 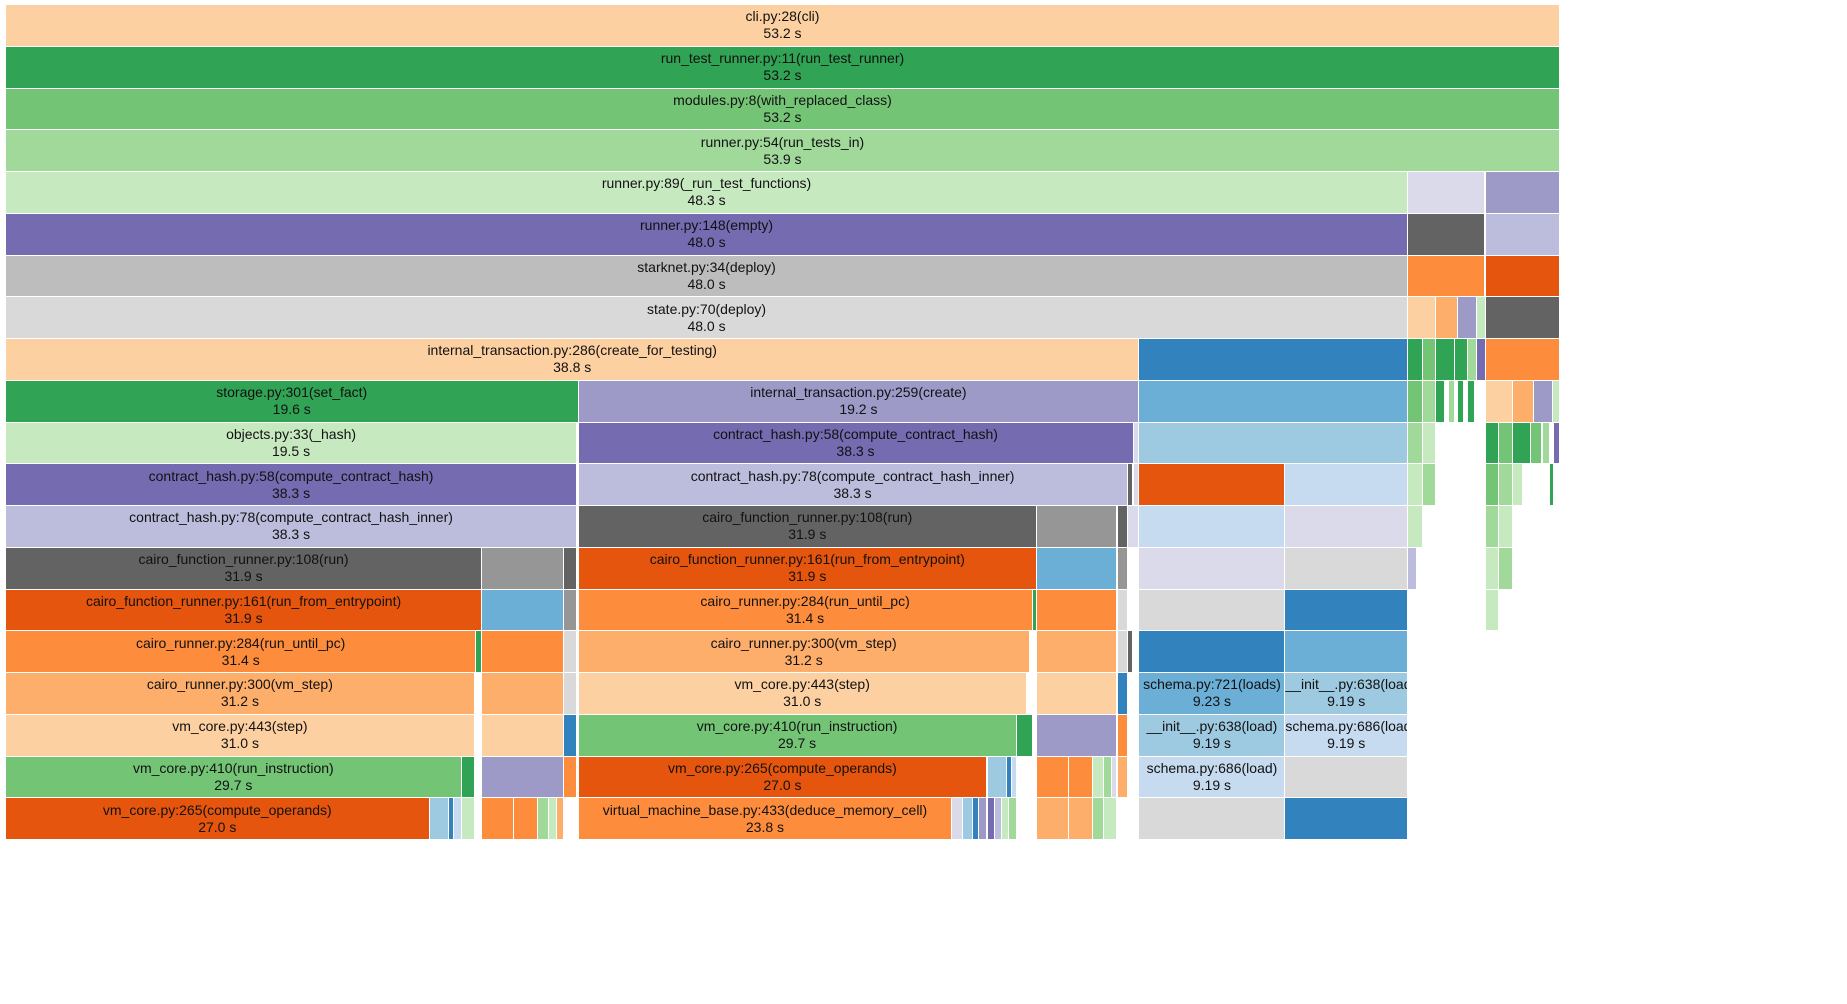 What do you see at coordinates (1347, 694) in the screenshot?
I see `flame-block: __init__.py:638(load) 9.19 s` at bounding box center [1347, 694].